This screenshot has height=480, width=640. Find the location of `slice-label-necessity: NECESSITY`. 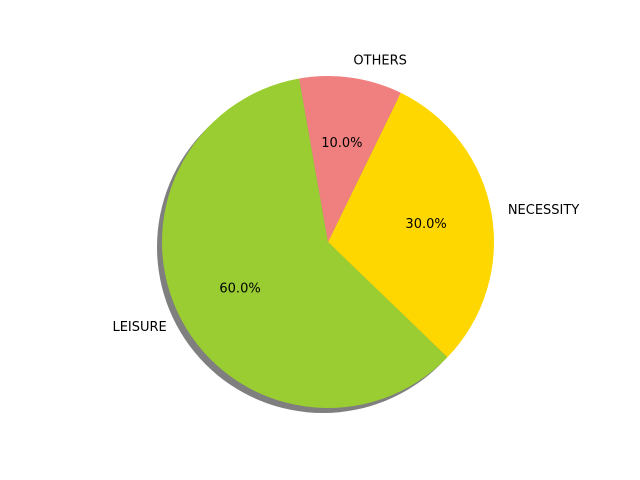

slice-label-necessity: NECESSITY is located at coordinates (544, 210).